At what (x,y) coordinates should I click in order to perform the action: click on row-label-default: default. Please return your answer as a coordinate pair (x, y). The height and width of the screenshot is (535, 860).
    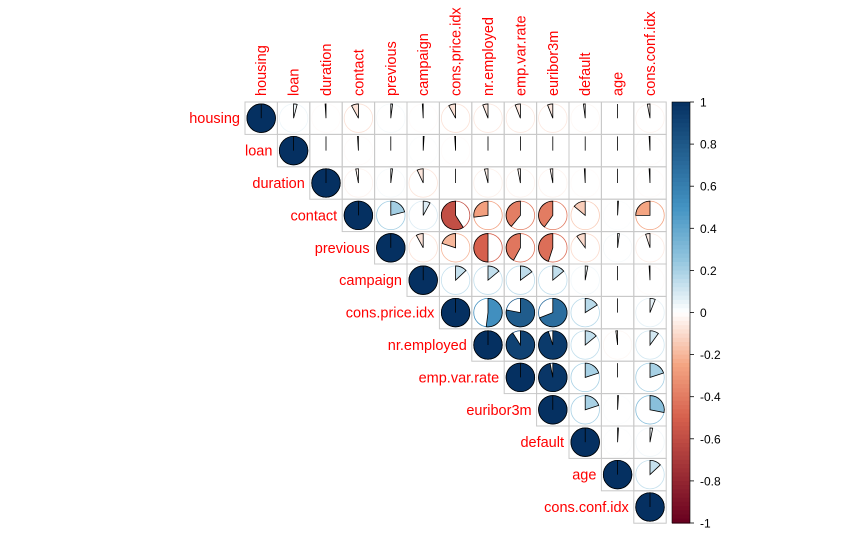
    Looking at the image, I should click on (542, 443).